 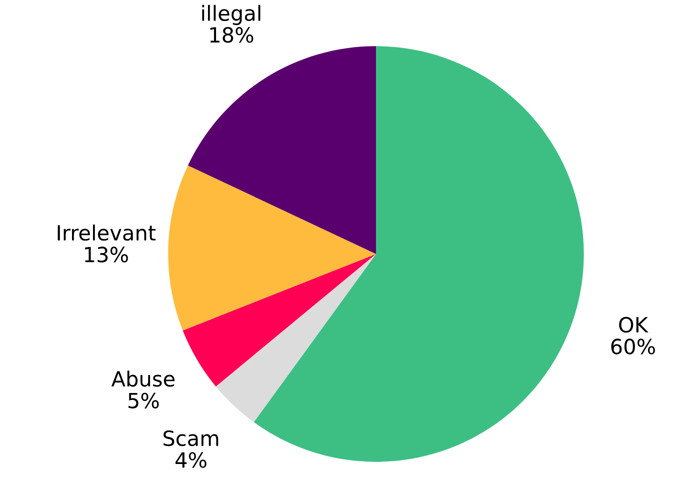 I want to click on data-label: 4%, so click(x=191, y=460).